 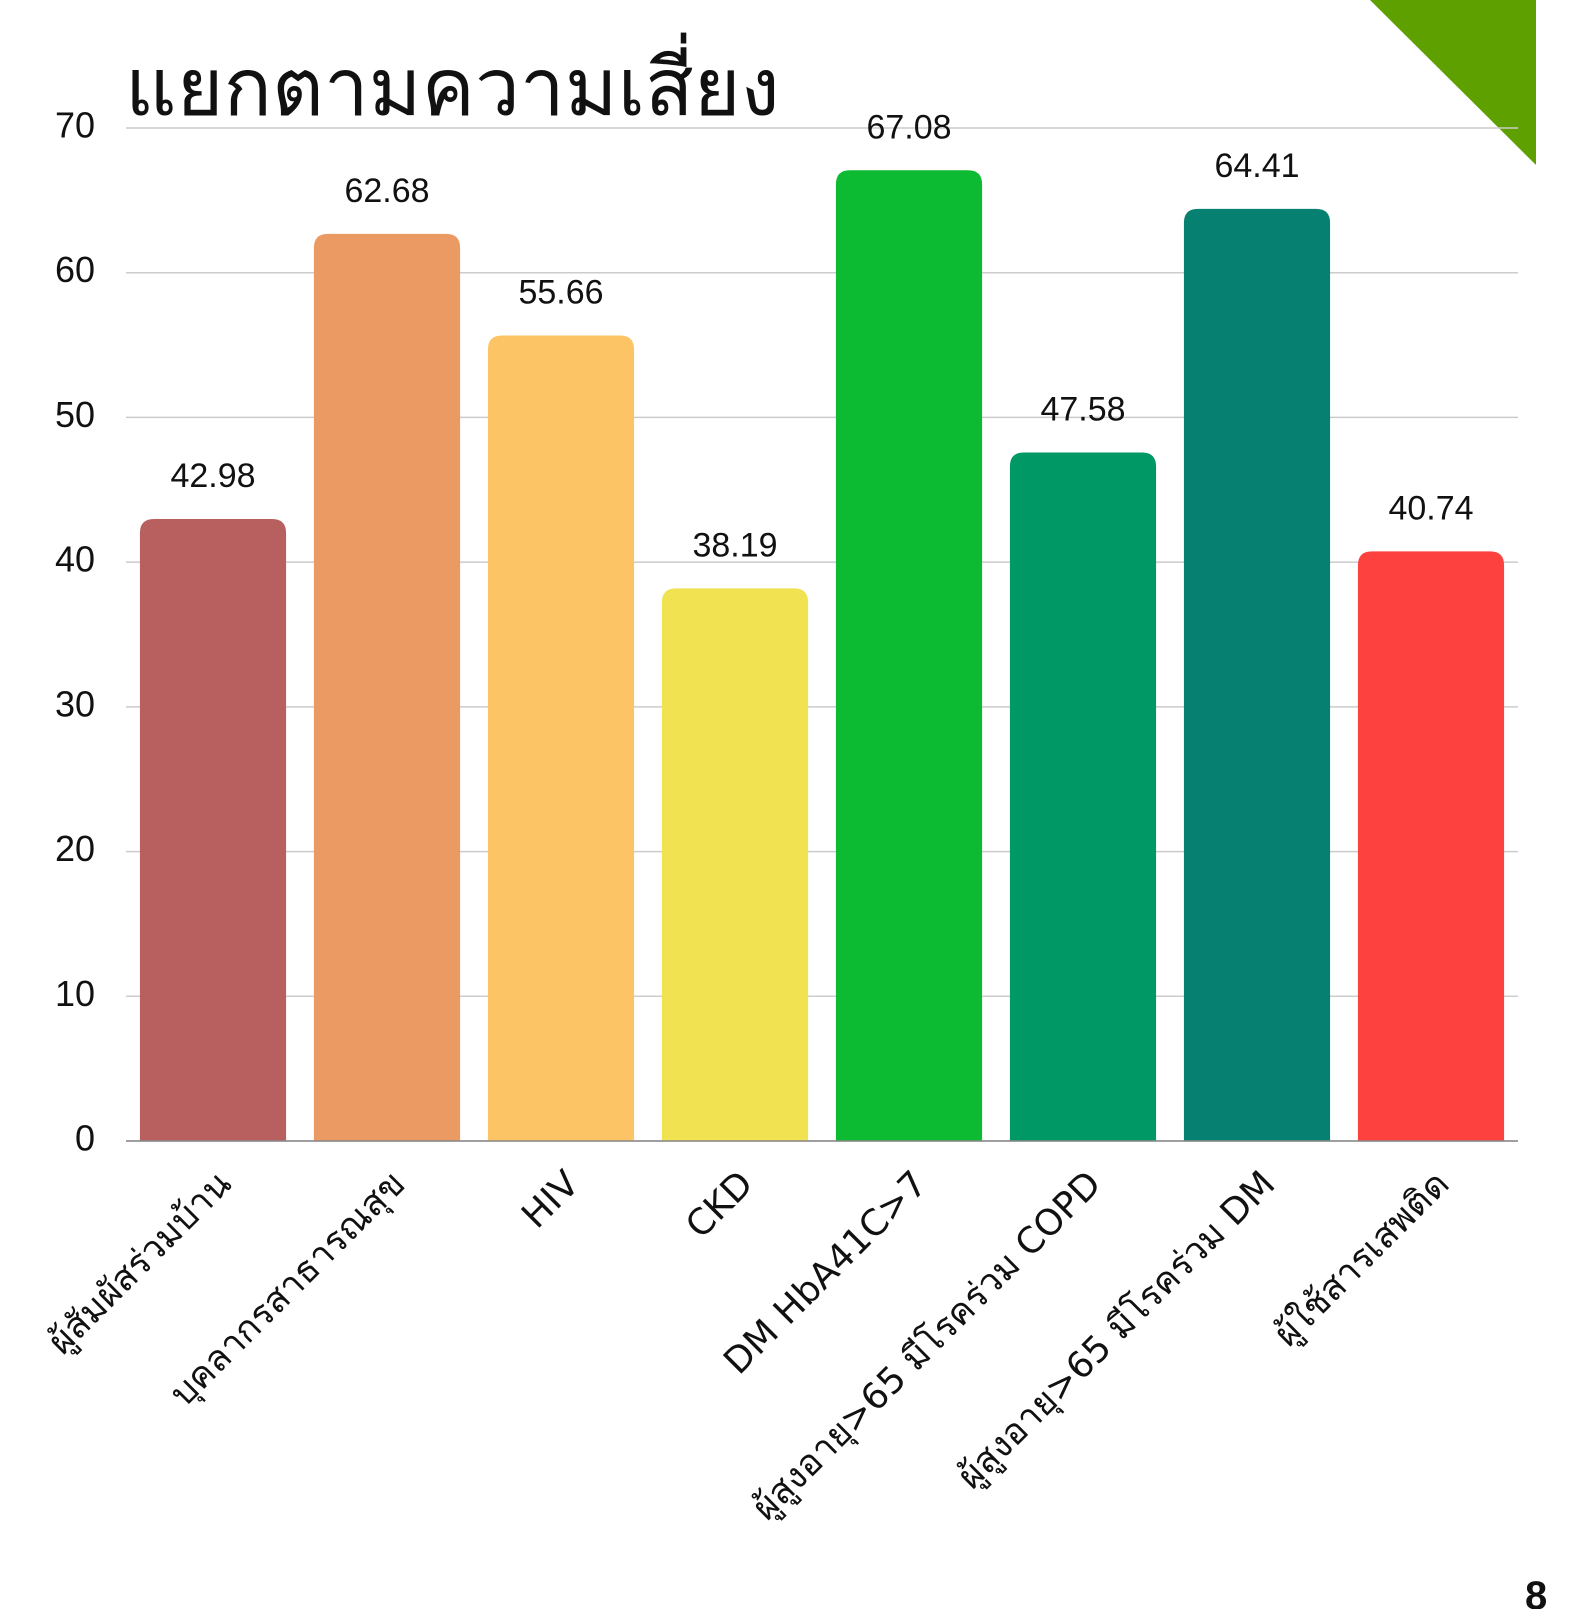 What do you see at coordinates (75, 269) in the screenshot?
I see `y-tick-label: 60` at bounding box center [75, 269].